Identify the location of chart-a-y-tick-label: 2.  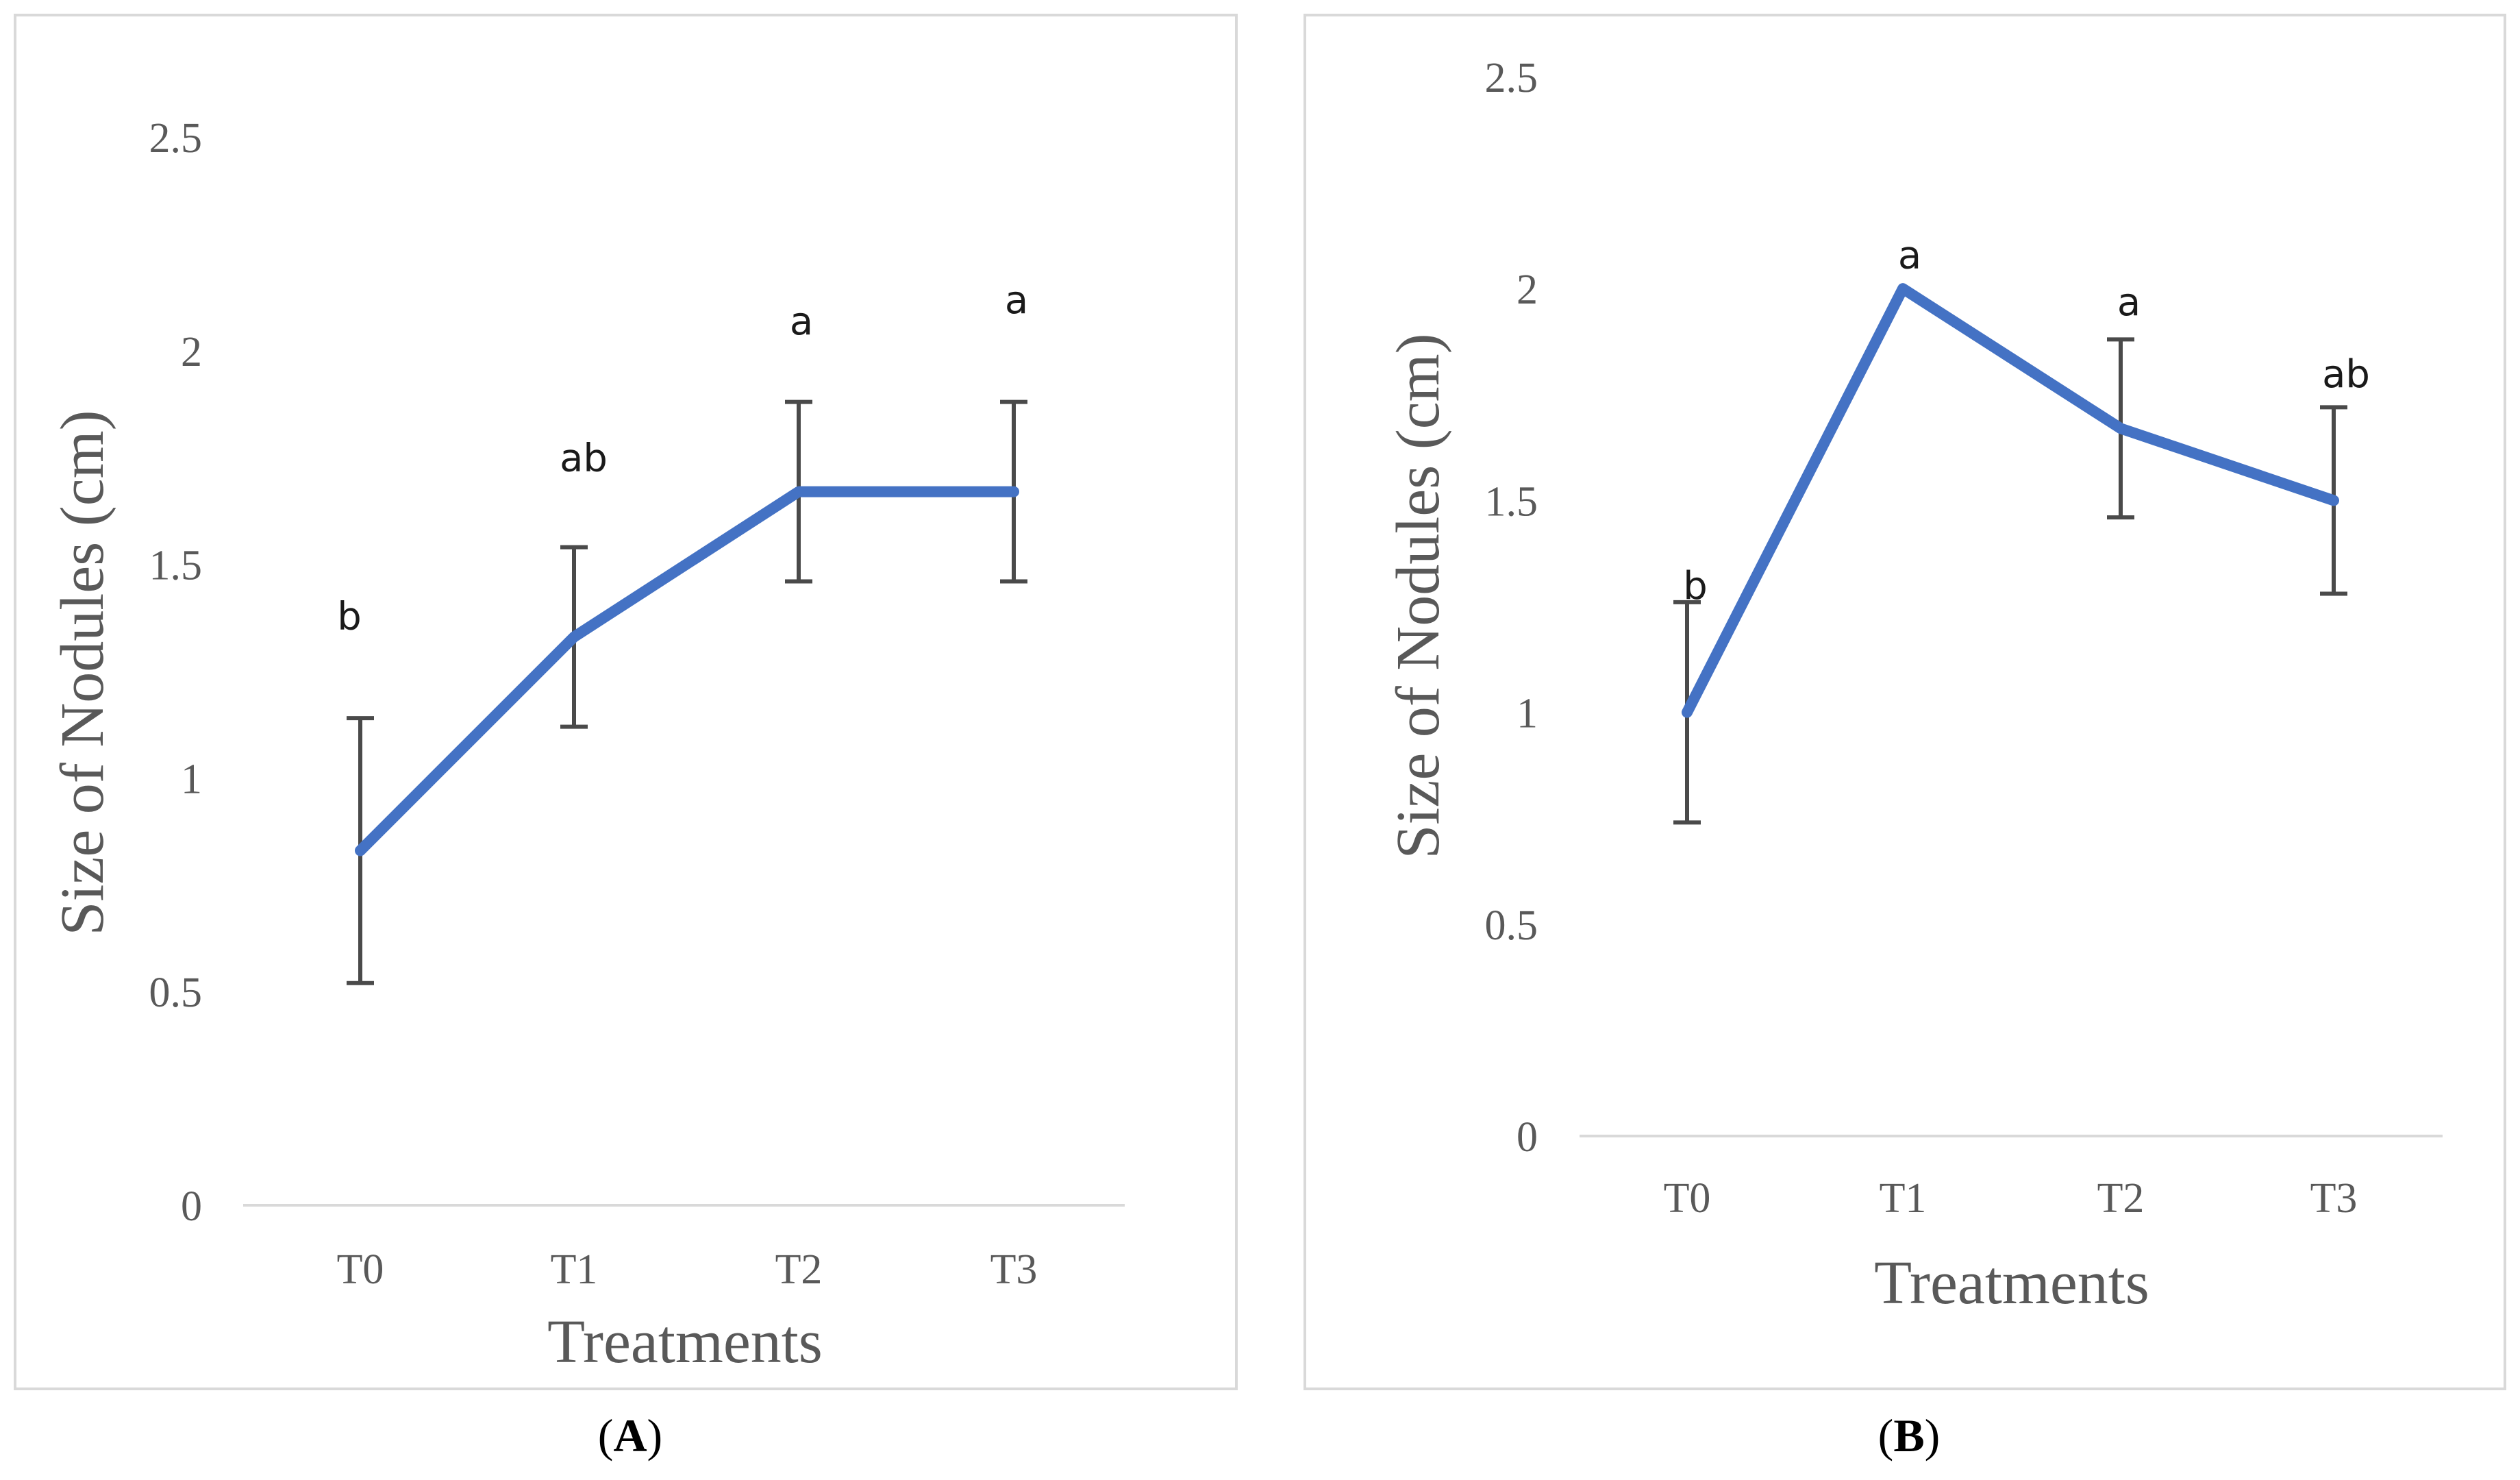
(191, 352).